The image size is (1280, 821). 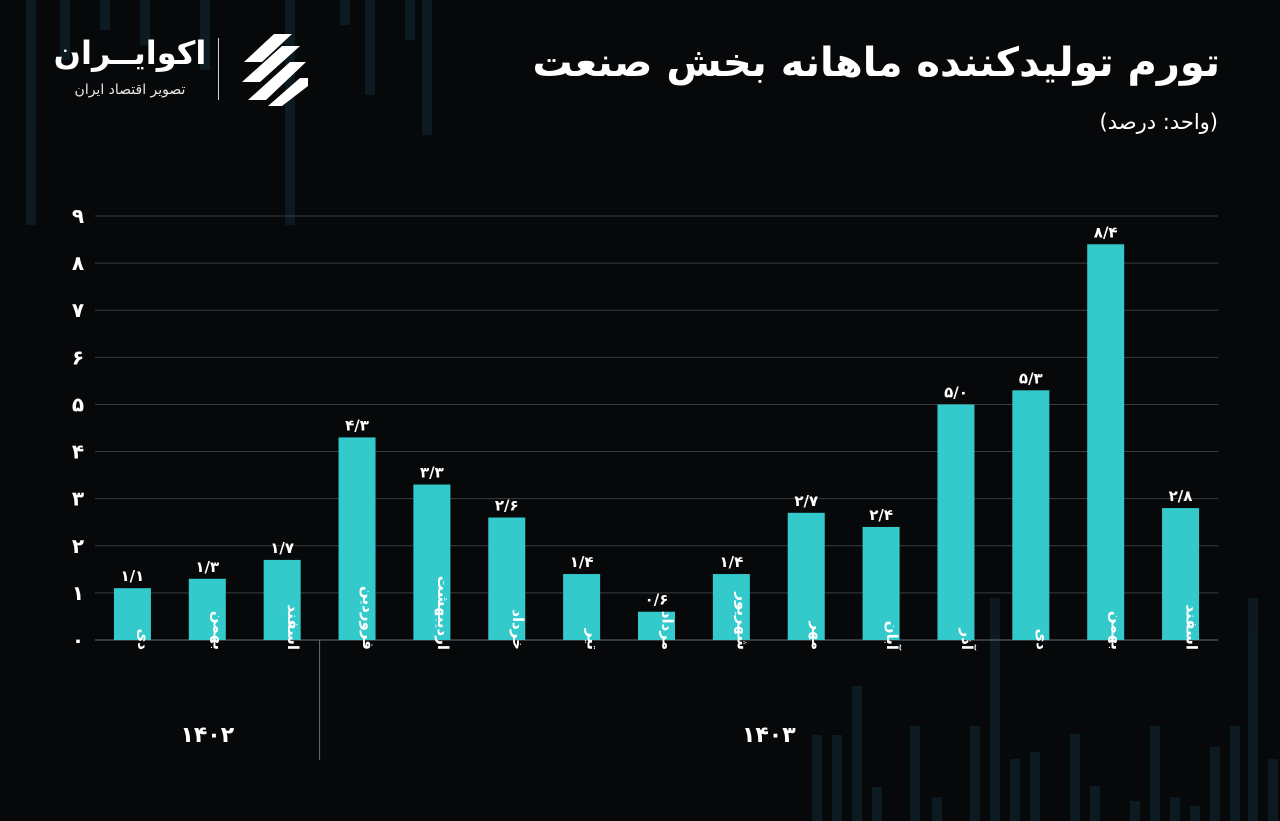 I want to click on chart-title: تورم تولیدکننده ماهانه بخش صنعت, so click(x=876, y=63).